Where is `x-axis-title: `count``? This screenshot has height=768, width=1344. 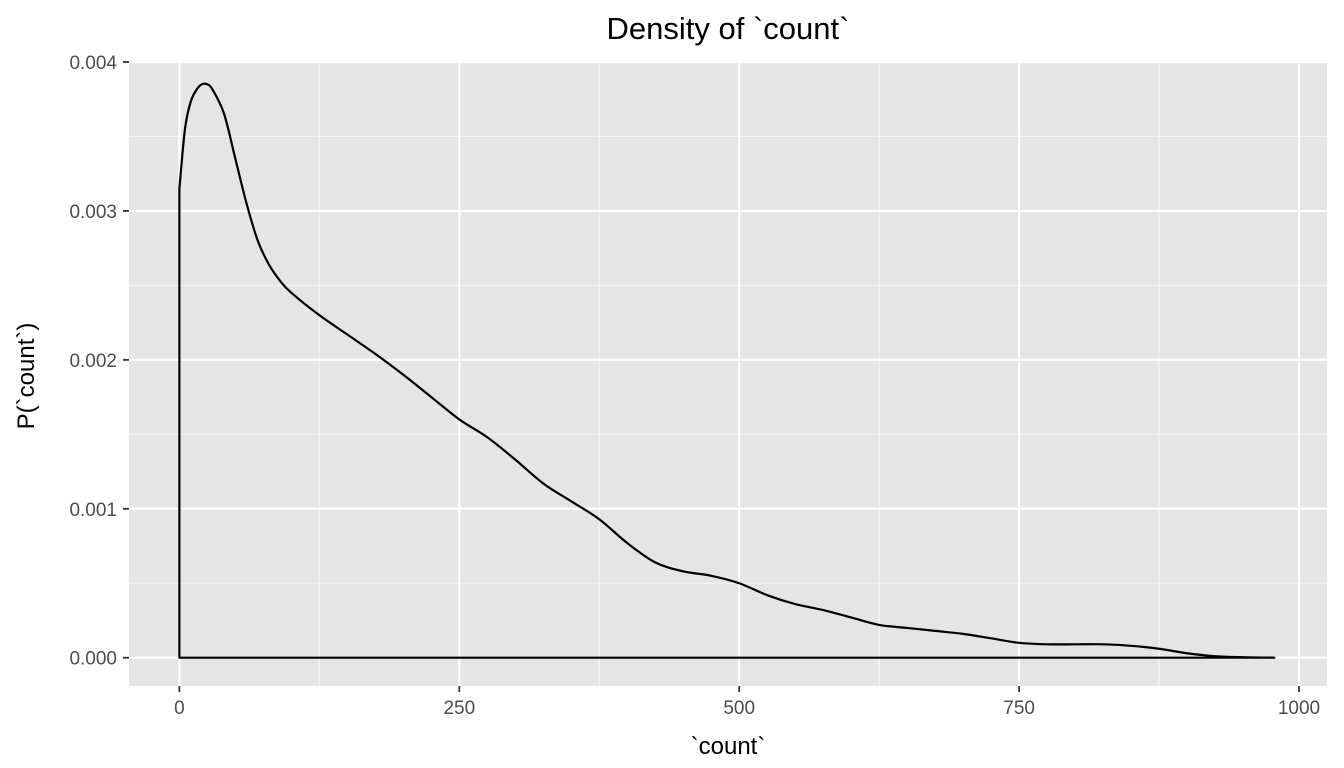
x-axis-title: `count` is located at coordinates (728, 746).